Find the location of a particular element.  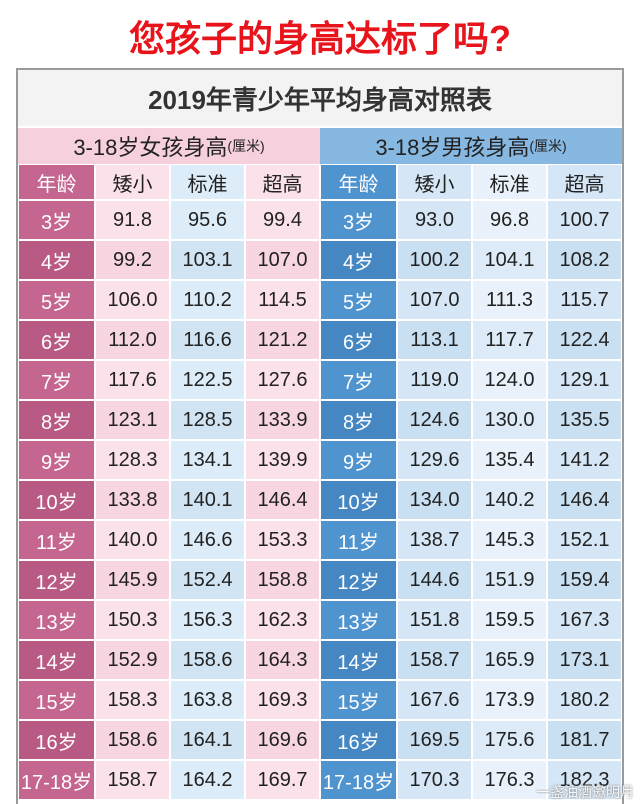

height-cell: 134.1 is located at coordinates (207, 460).